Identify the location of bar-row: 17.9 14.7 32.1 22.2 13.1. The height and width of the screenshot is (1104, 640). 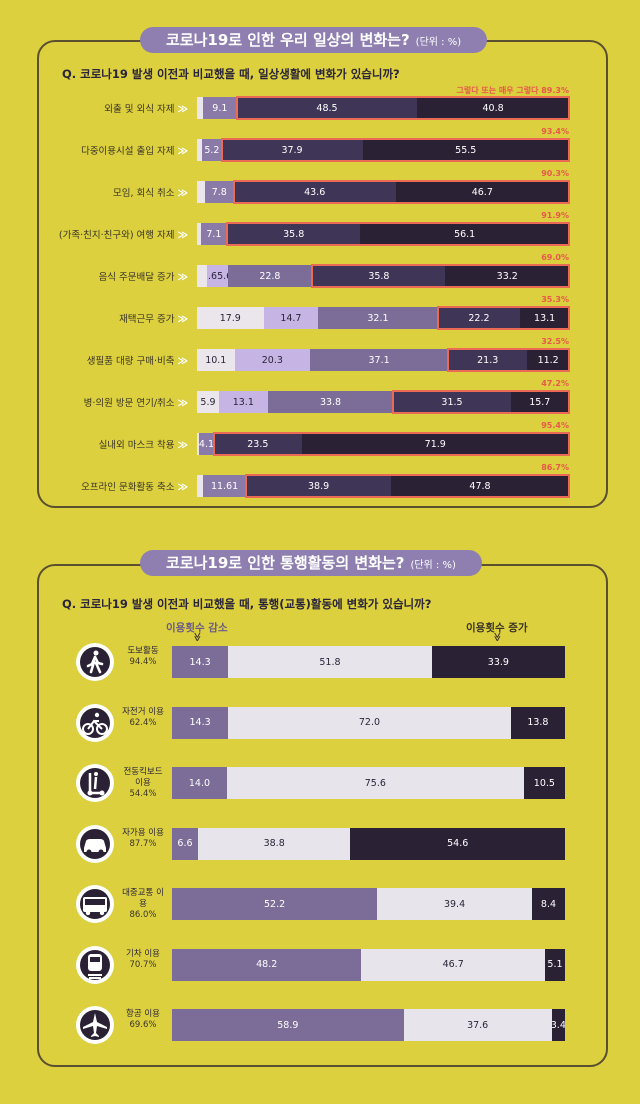
(383, 318).